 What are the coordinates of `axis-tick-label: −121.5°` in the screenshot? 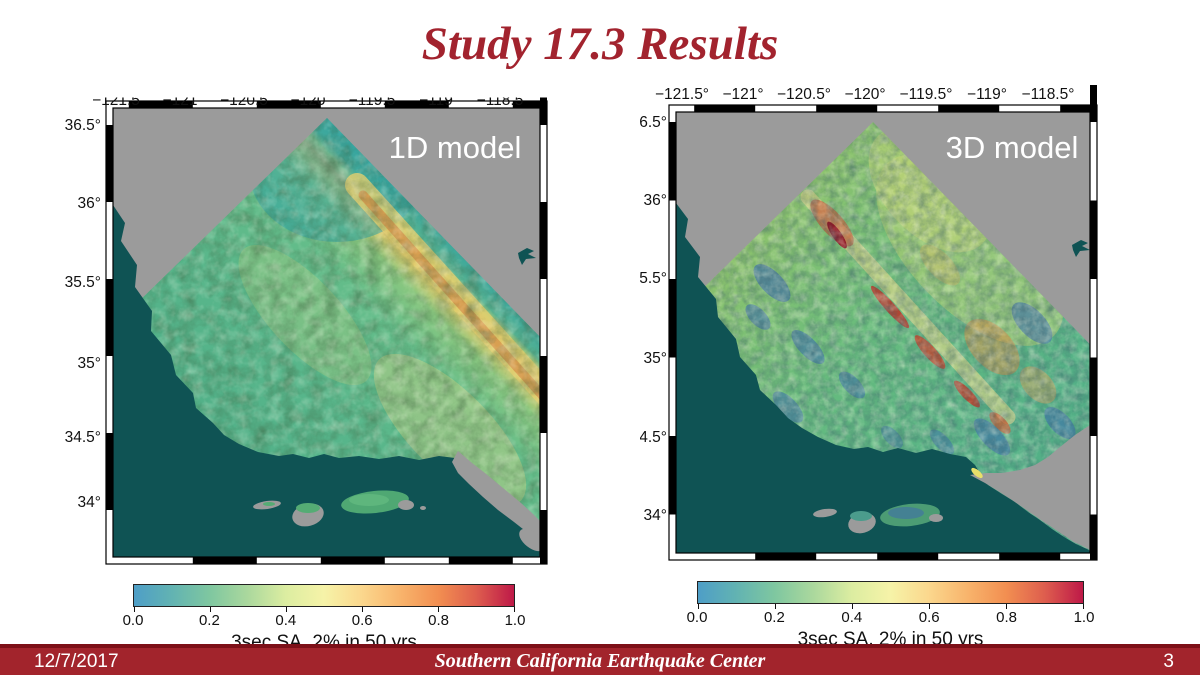 It's located at (682, 94).